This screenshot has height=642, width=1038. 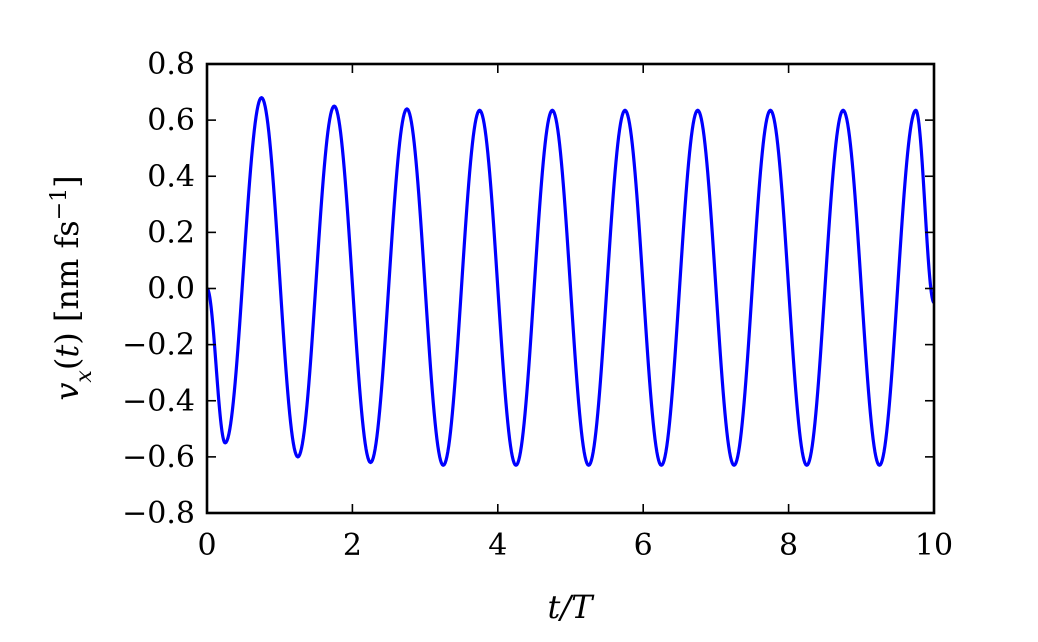 What do you see at coordinates (158, 457) in the screenshot?
I see `y-tick-label-1: −0.6` at bounding box center [158, 457].